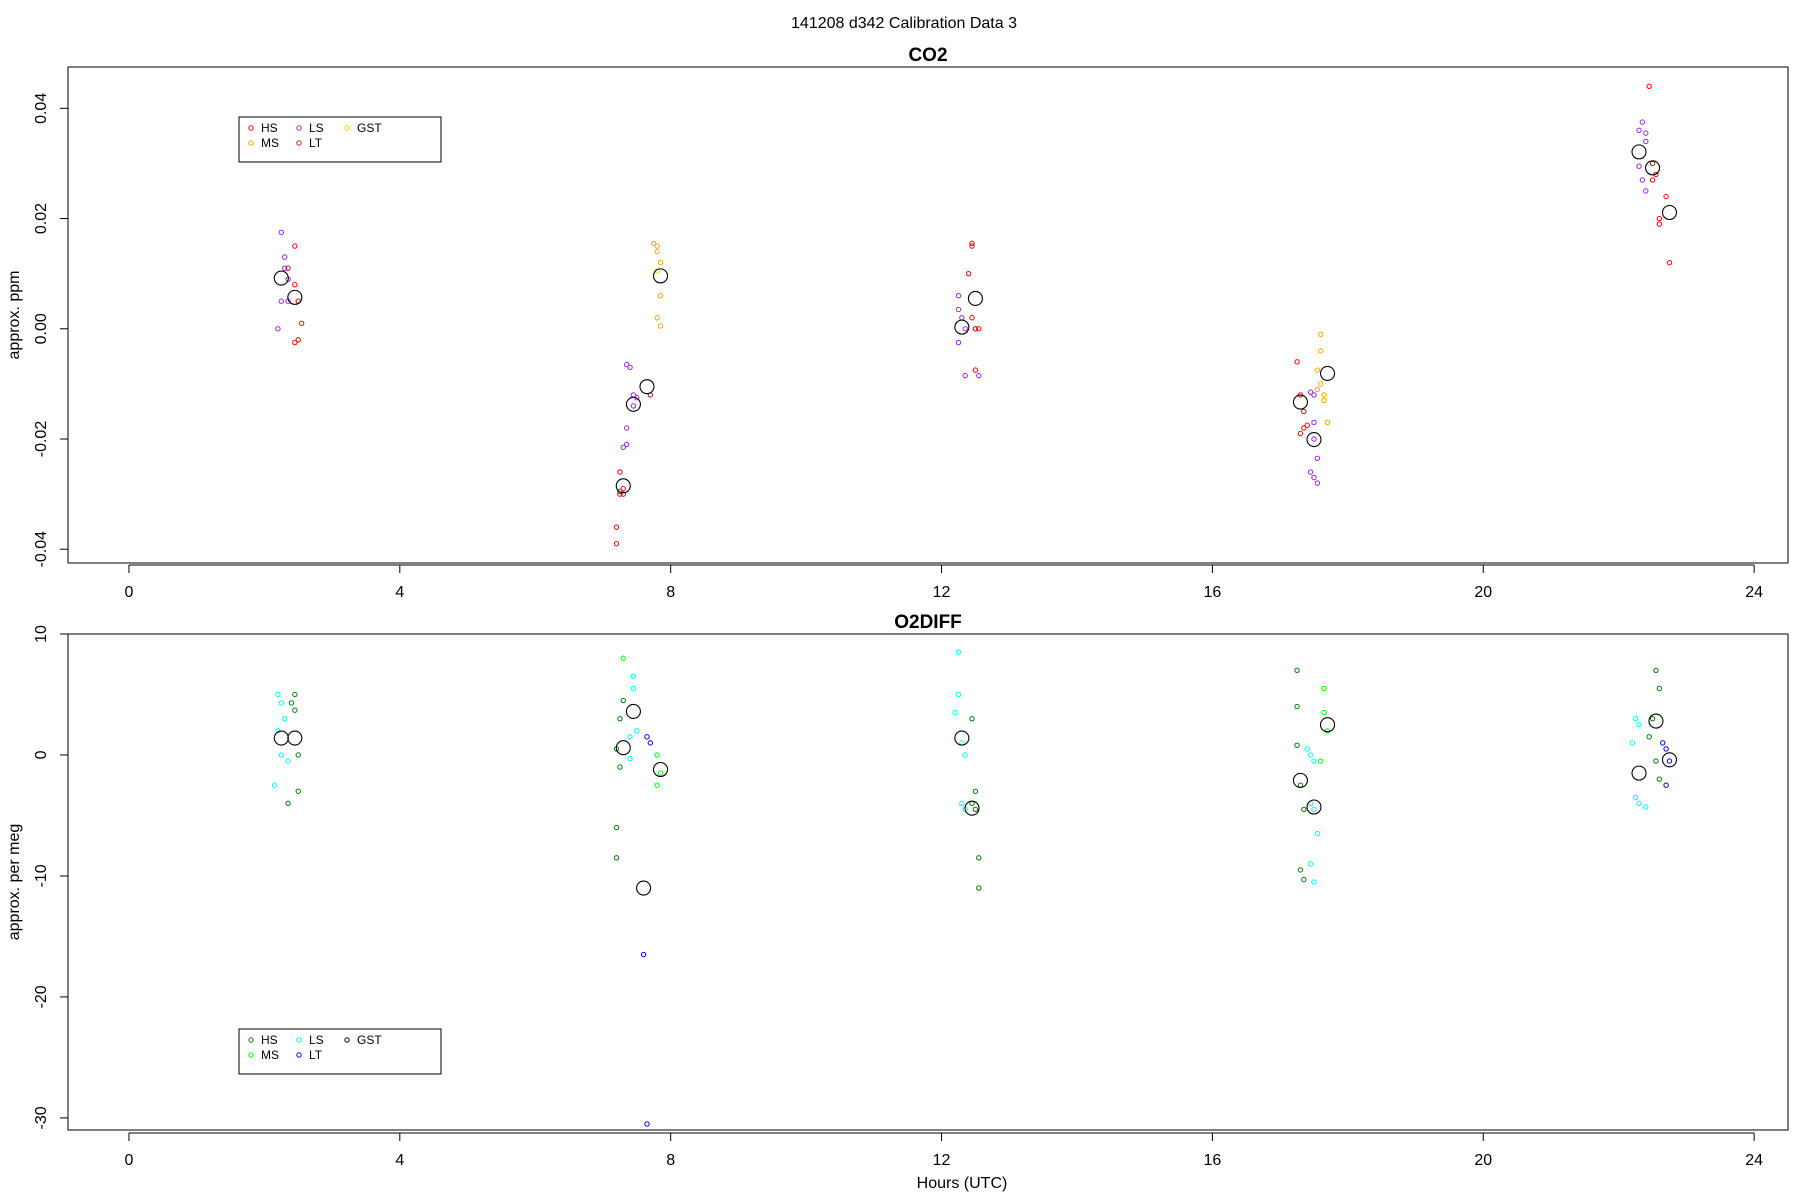  I want to click on x-tick-label: 16, so click(1213, 1160).